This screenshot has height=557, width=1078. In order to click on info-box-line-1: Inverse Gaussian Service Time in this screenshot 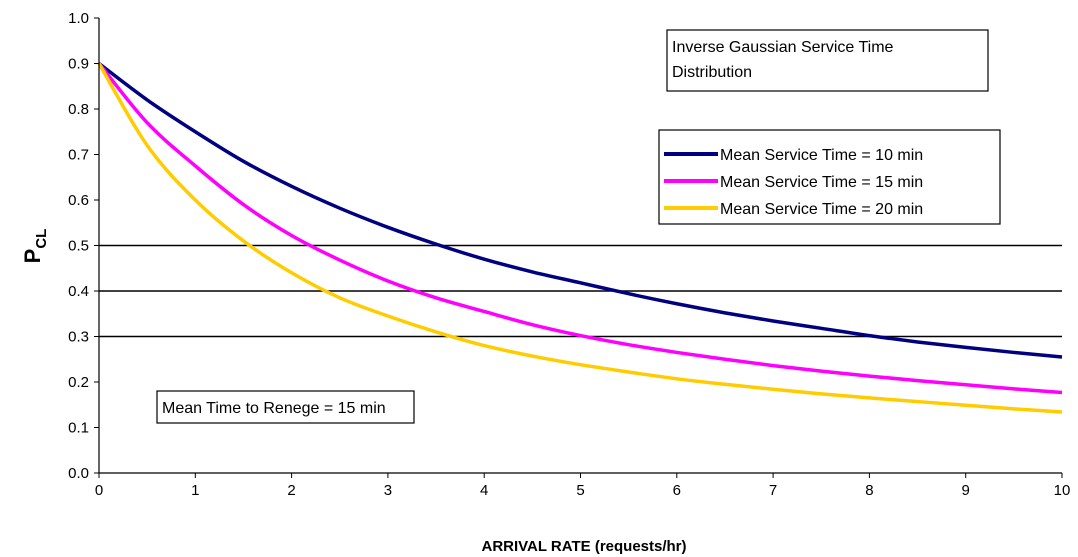, I will do `click(783, 47)`.